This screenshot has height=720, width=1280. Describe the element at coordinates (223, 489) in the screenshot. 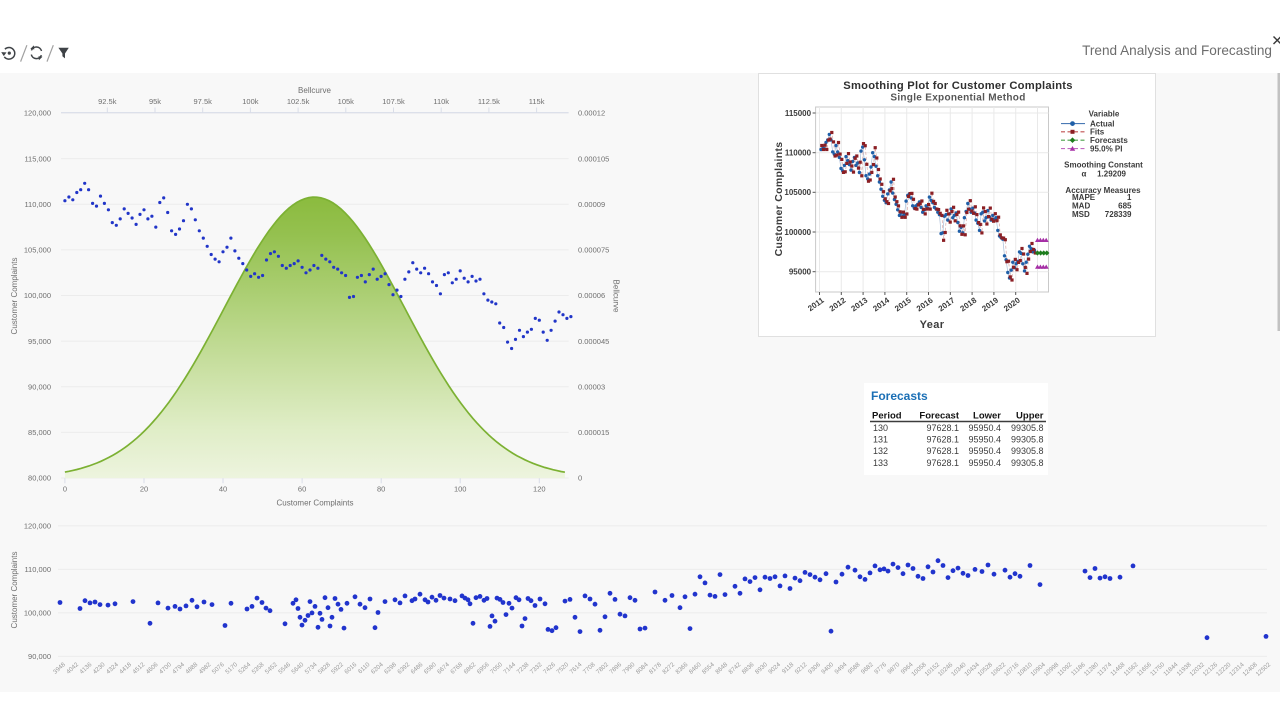

I see `svg-text: 40` at that location.